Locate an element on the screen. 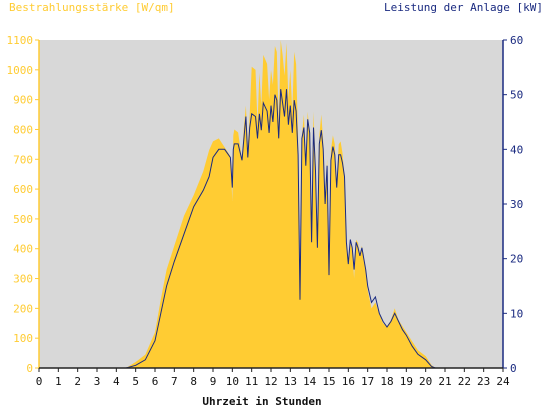 This screenshot has height=408, width=544. left-axis-title: Bestrahlungsstärke [W/qm] is located at coordinates (92, 7).